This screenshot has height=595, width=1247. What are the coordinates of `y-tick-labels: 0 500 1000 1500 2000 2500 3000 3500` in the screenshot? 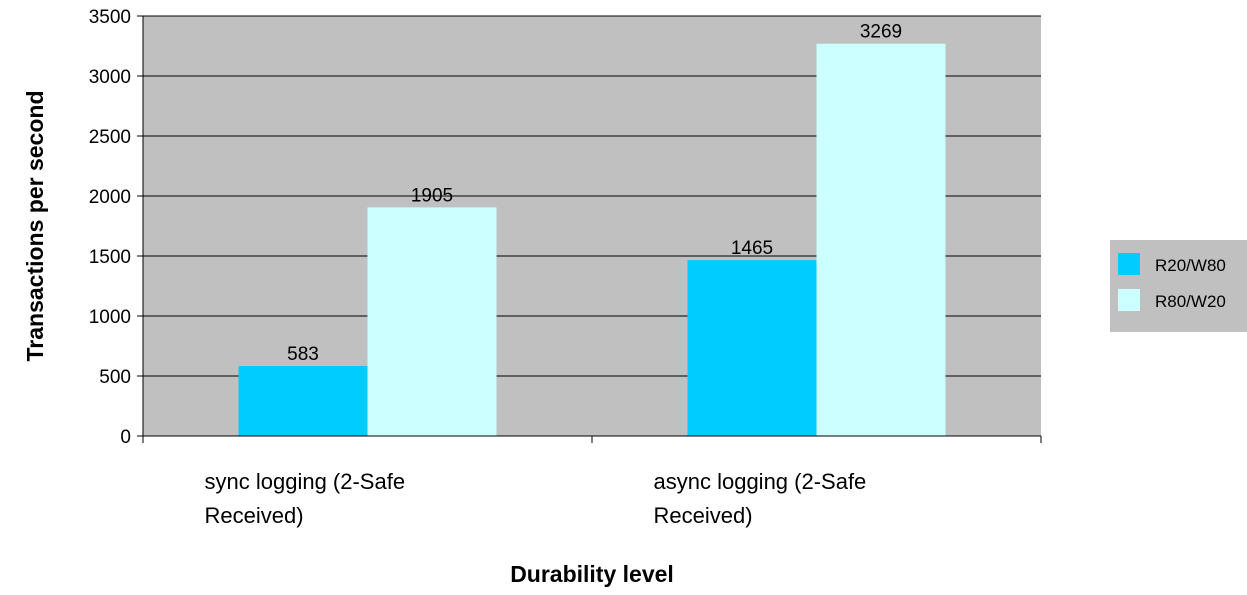 It's located at (110, 227).